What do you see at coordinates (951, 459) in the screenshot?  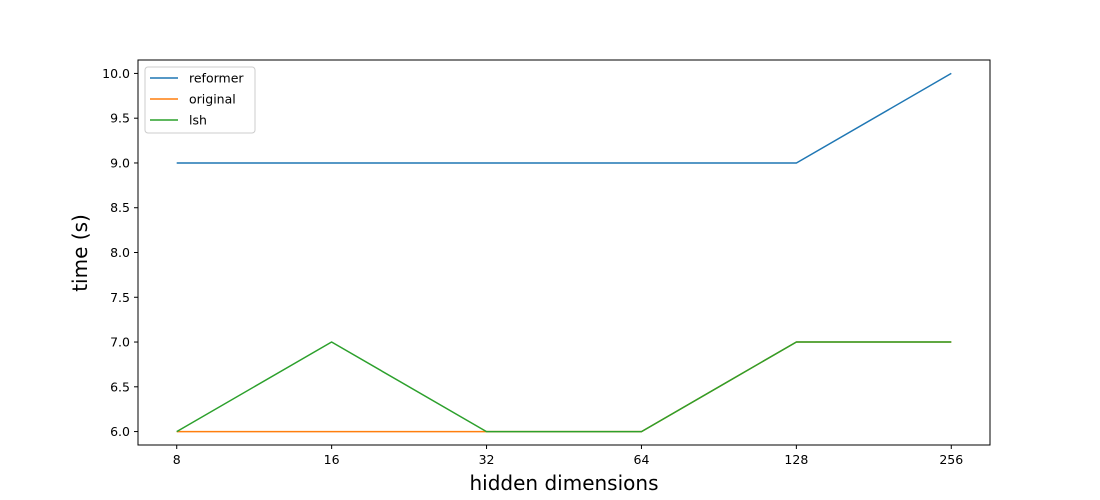 I see `x-tick-label: 256` at bounding box center [951, 459].